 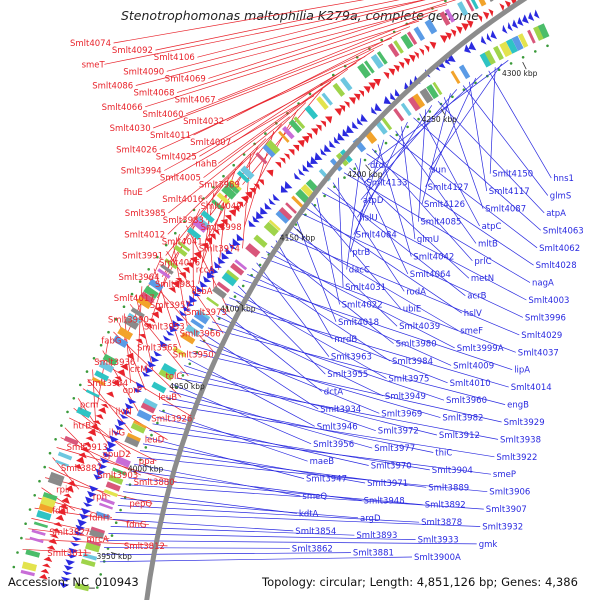 I want to click on gene-label: pepQ, so click(x=140, y=504).